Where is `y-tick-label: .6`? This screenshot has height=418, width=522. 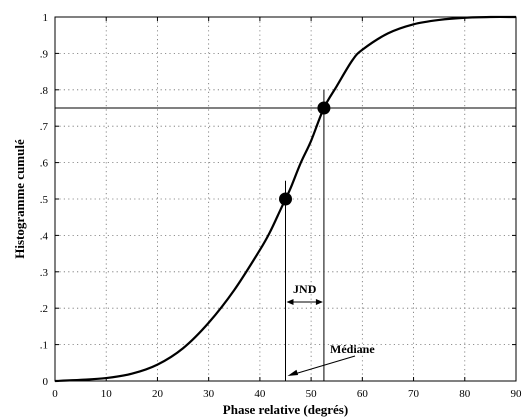 y-tick-label: .6 is located at coordinates (44, 164).